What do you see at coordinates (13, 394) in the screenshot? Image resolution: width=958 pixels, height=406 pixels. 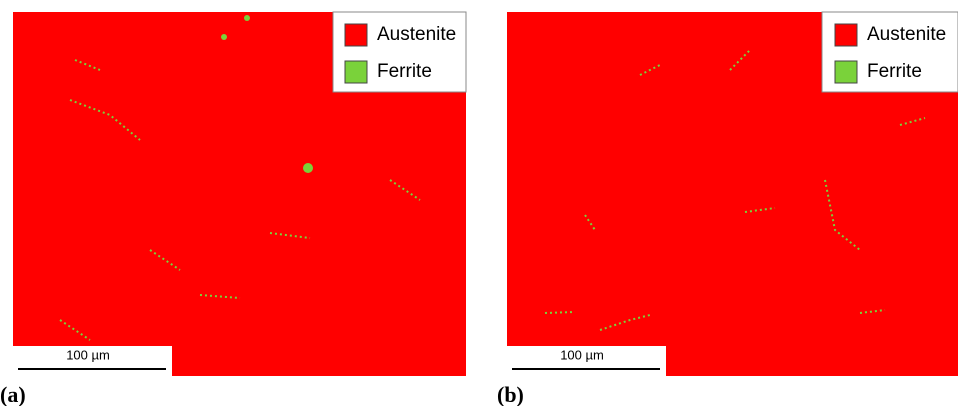 I see `panel-label: (a)` at bounding box center [13, 394].